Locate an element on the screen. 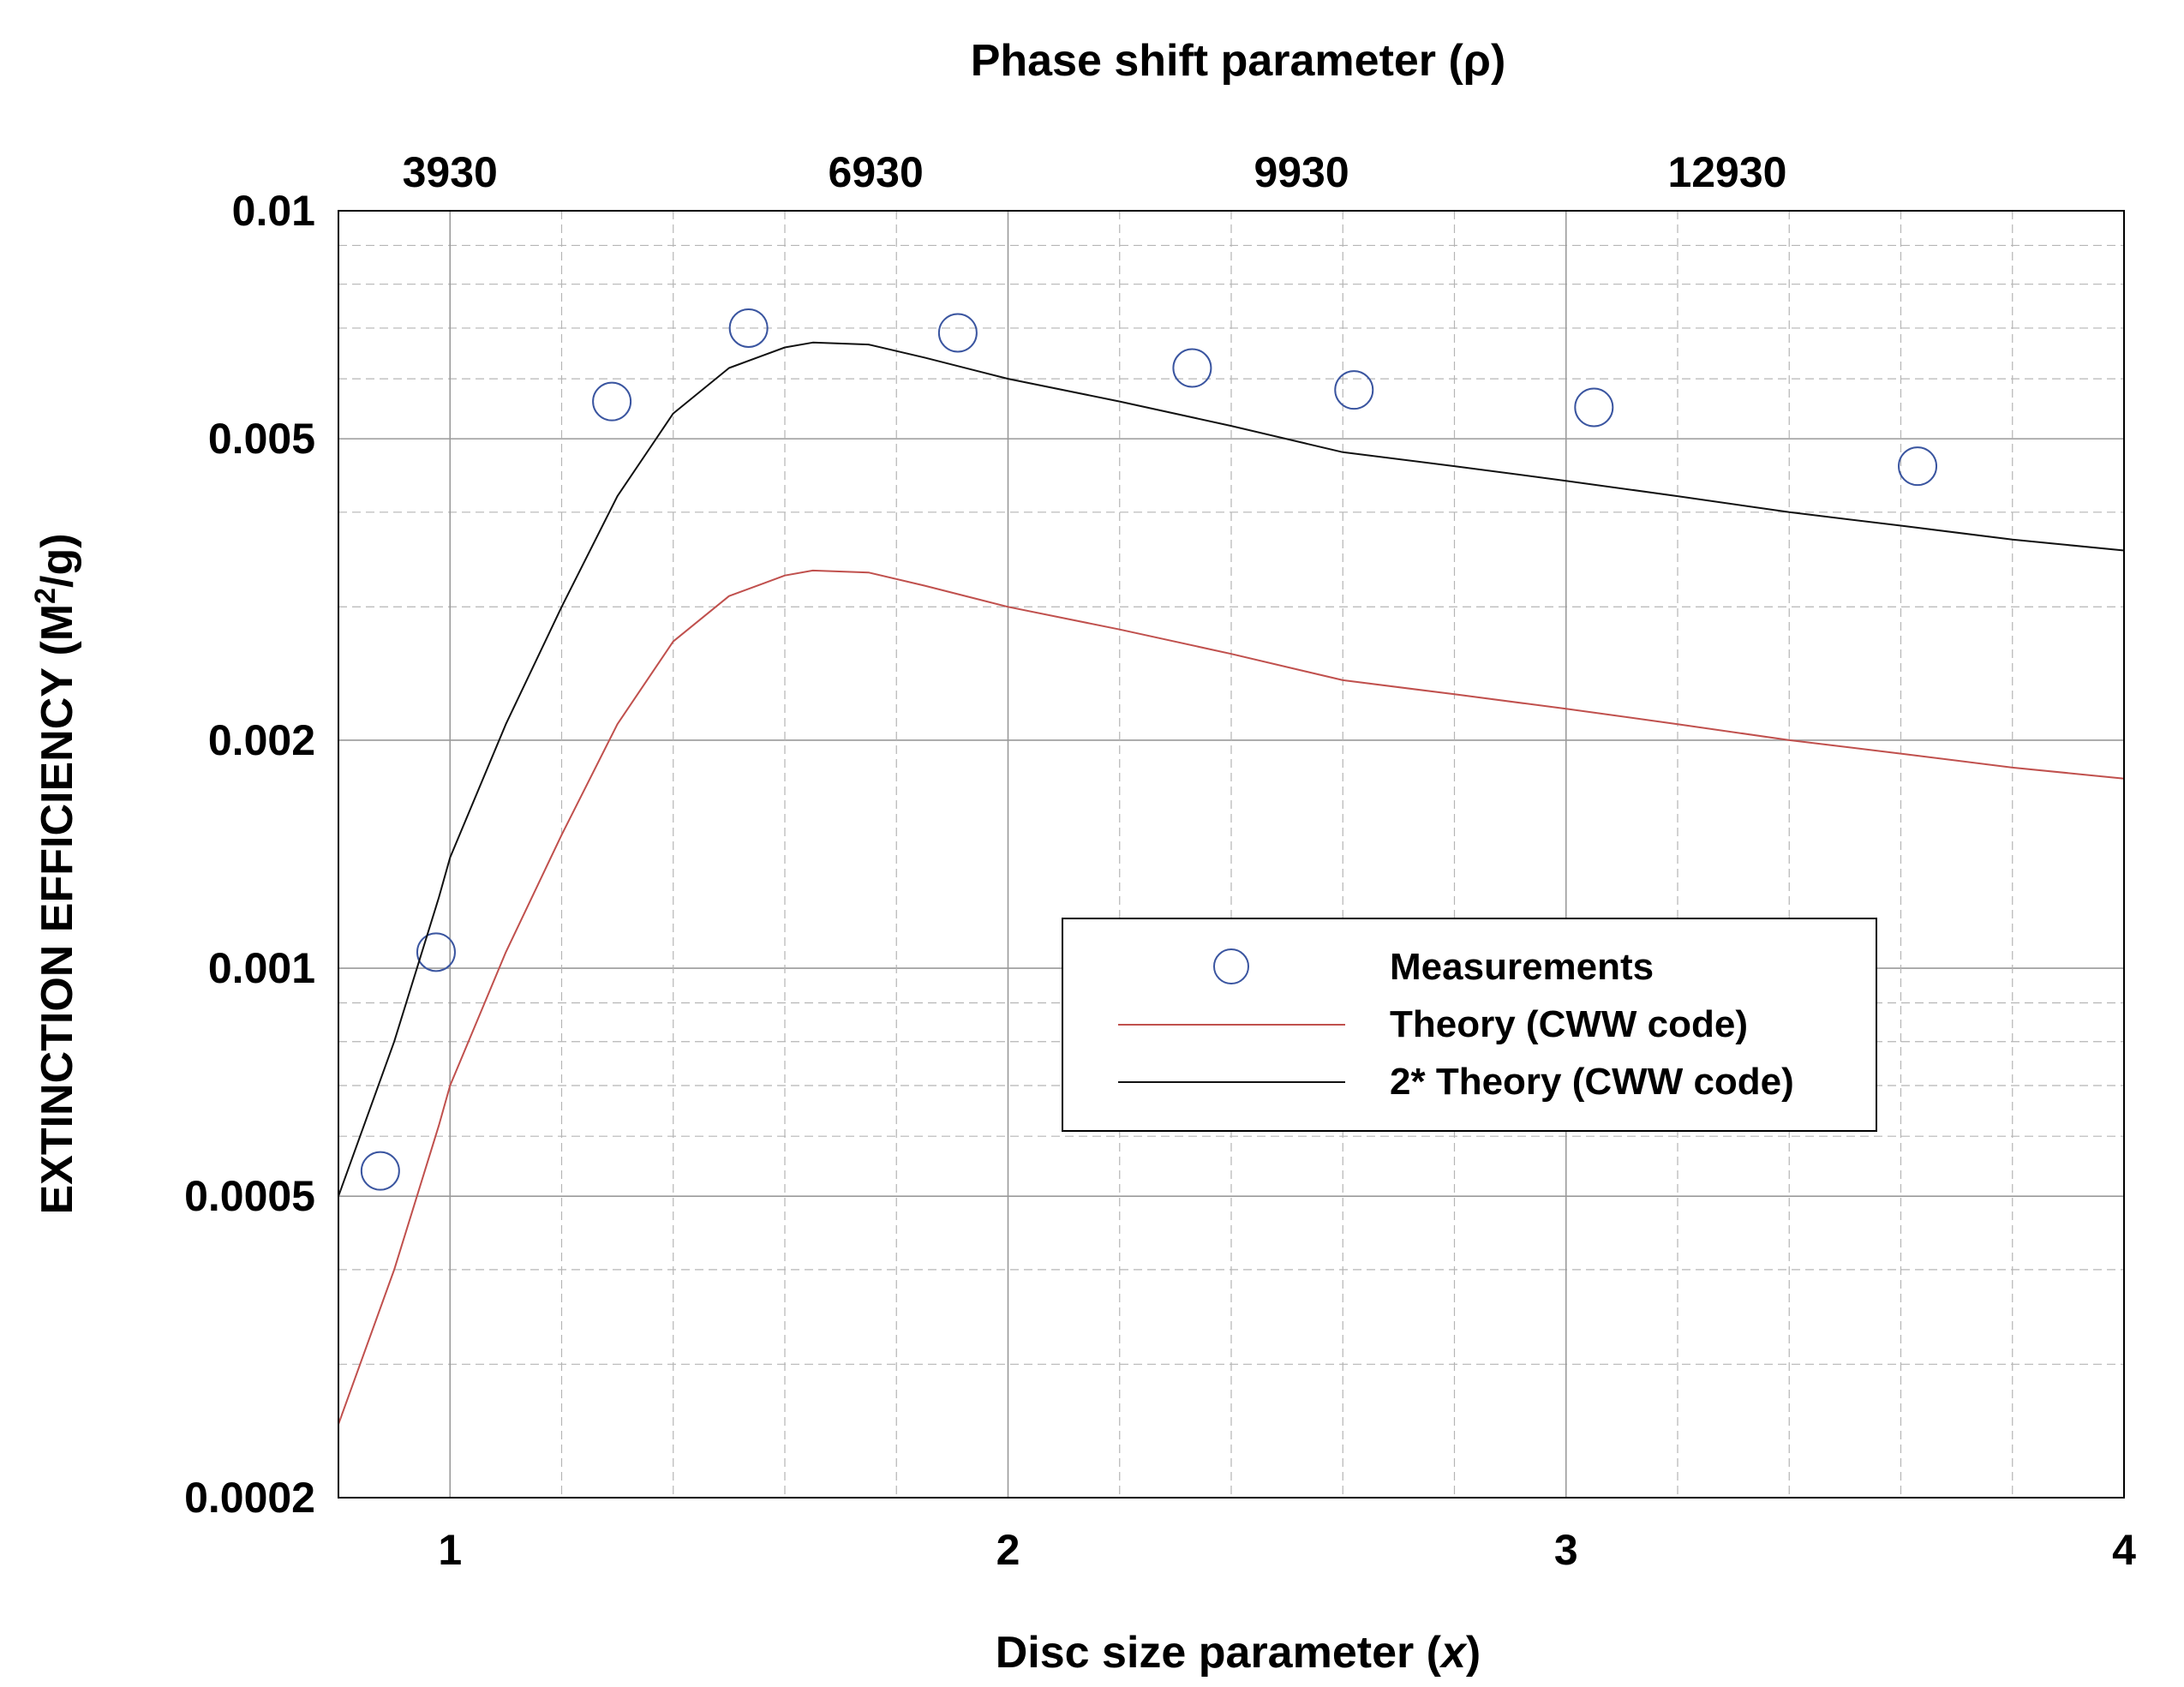  x-tick-label: 4 is located at coordinates (2124, 1550).